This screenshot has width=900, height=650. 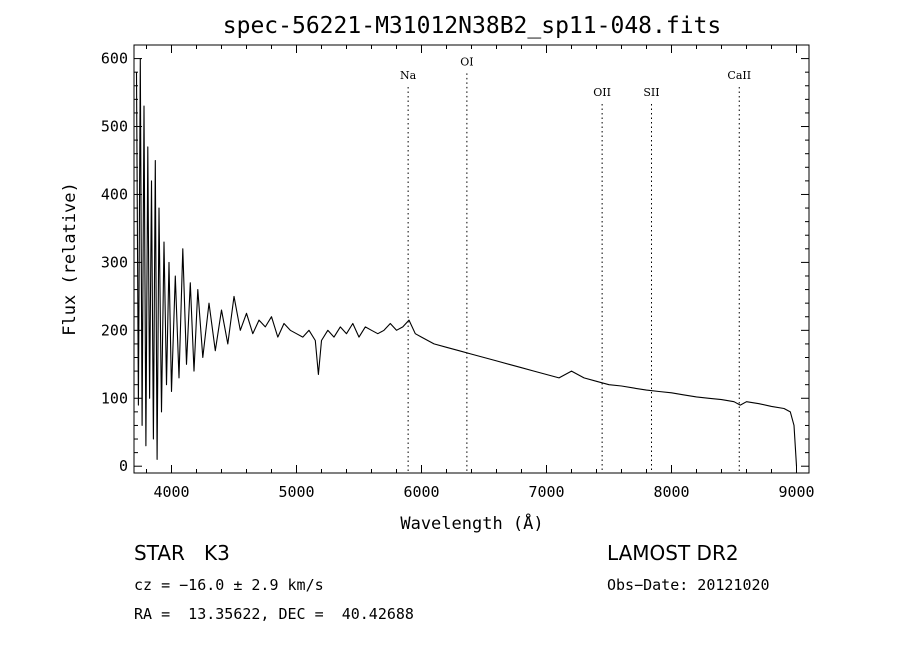 What do you see at coordinates (651, 92) in the screenshot?
I see `spectral-line-label: SII` at bounding box center [651, 92].